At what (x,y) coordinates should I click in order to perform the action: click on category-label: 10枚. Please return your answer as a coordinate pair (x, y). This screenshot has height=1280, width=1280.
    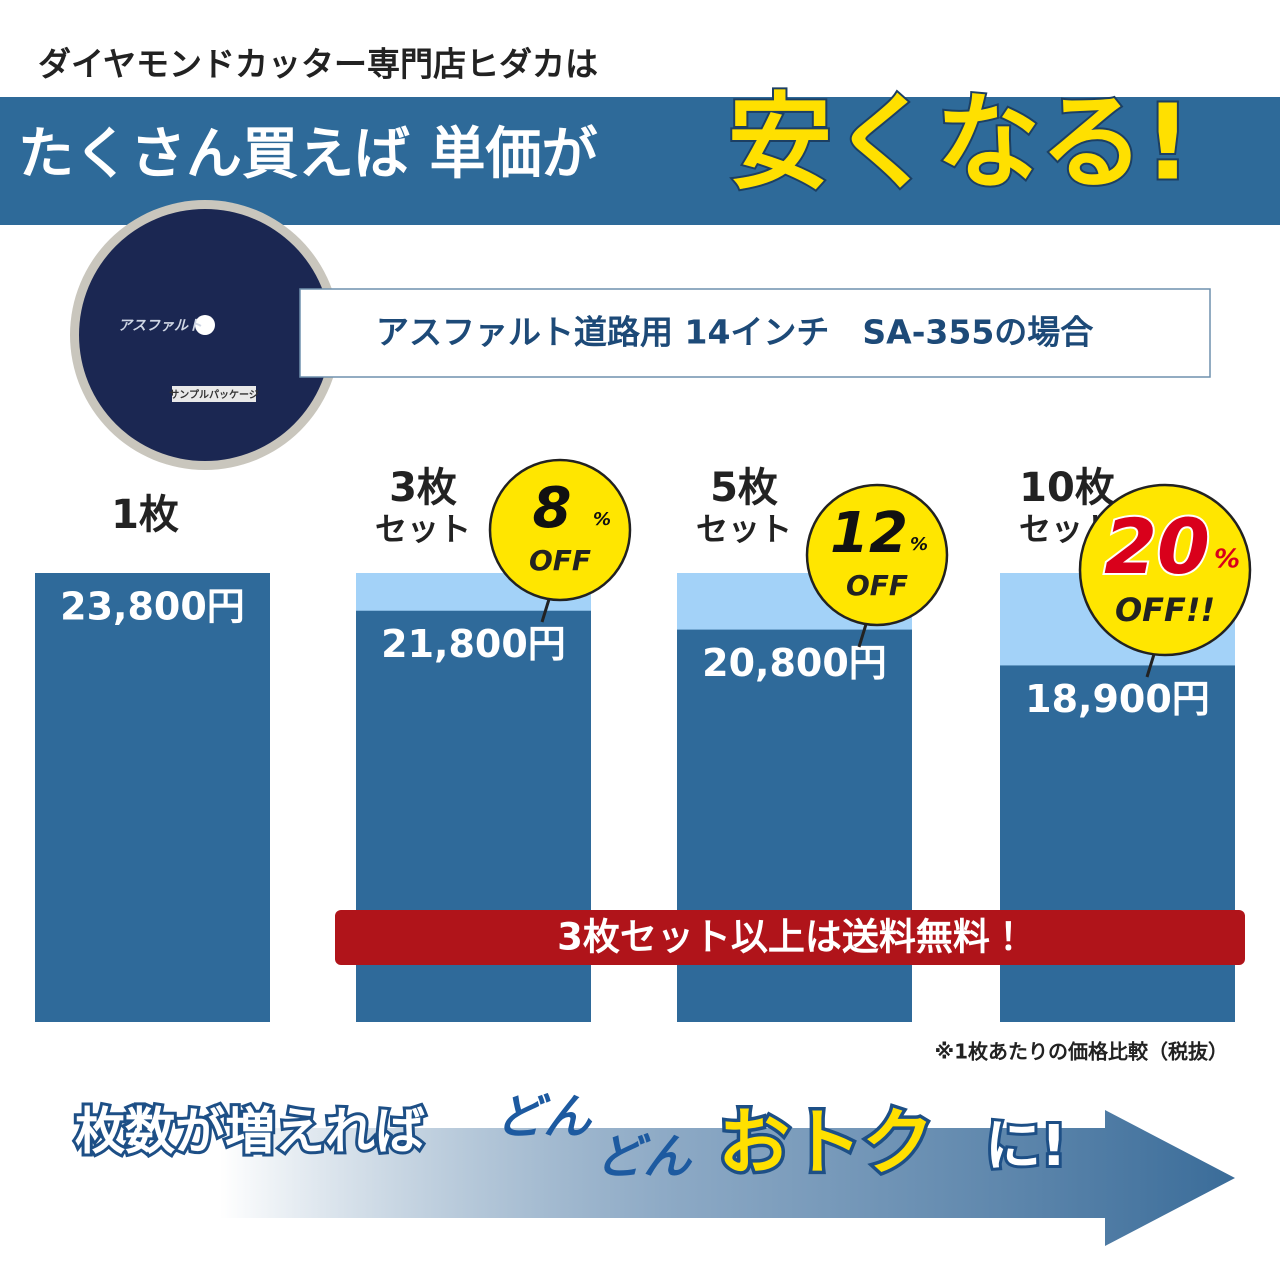
    Looking at the image, I should click on (1067, 488).